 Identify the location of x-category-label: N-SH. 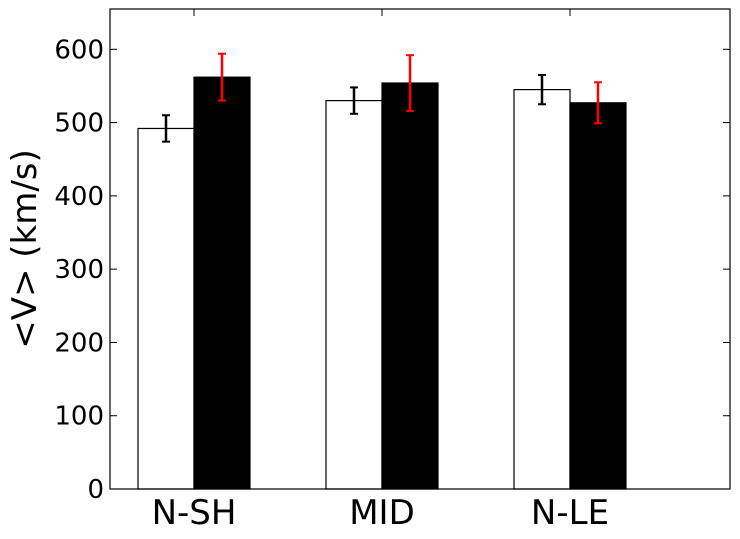
(194, 513).